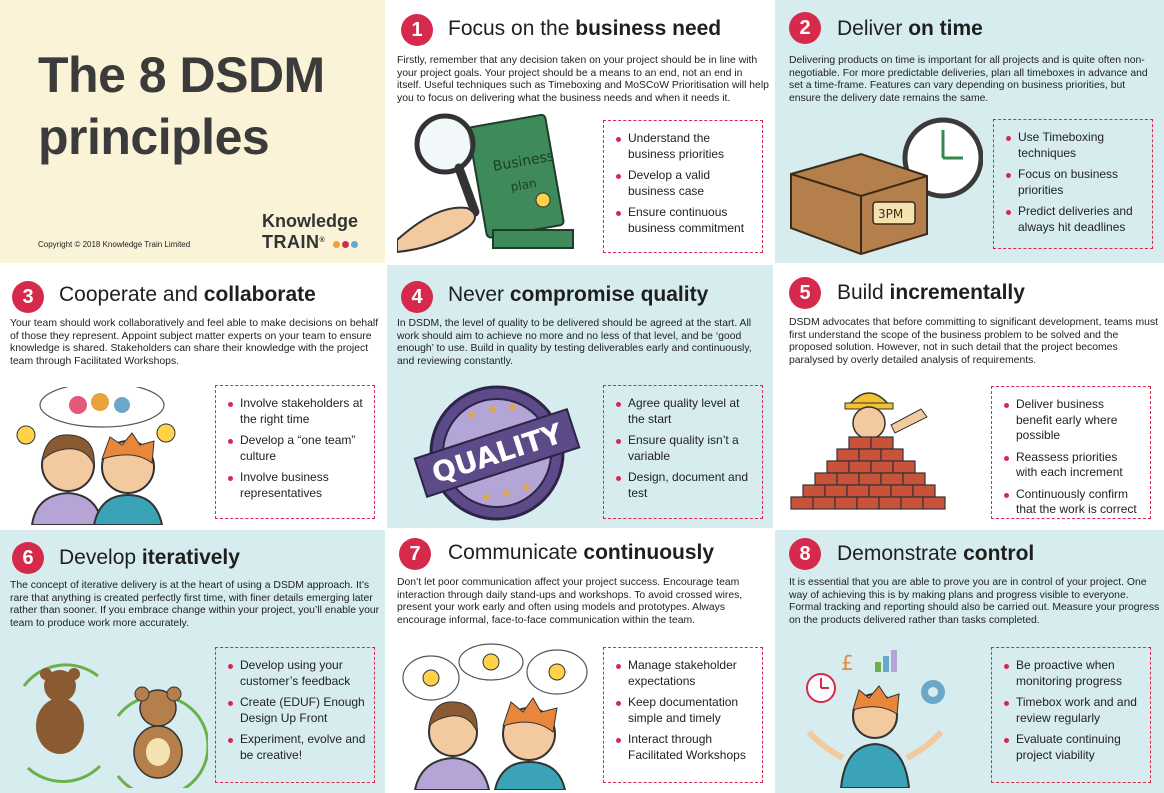 The image size is (1164, 793). I want to click on principle-title: Cooperate and collaborate, so click(187, 294).